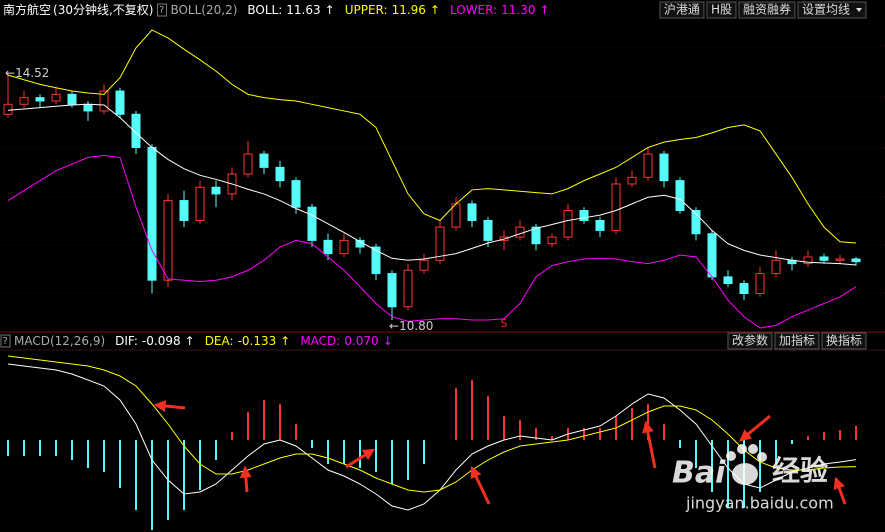 The height and width of the screenshot is (532, 885). Describe the element at coordinates (767, 10) in the screenshot. I see `toolbar-button: 融资融券` at that location.